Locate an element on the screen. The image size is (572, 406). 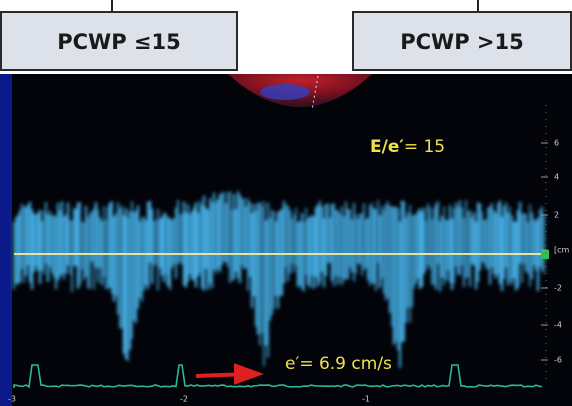
baseline-marker is located at coordinates (545, 254).